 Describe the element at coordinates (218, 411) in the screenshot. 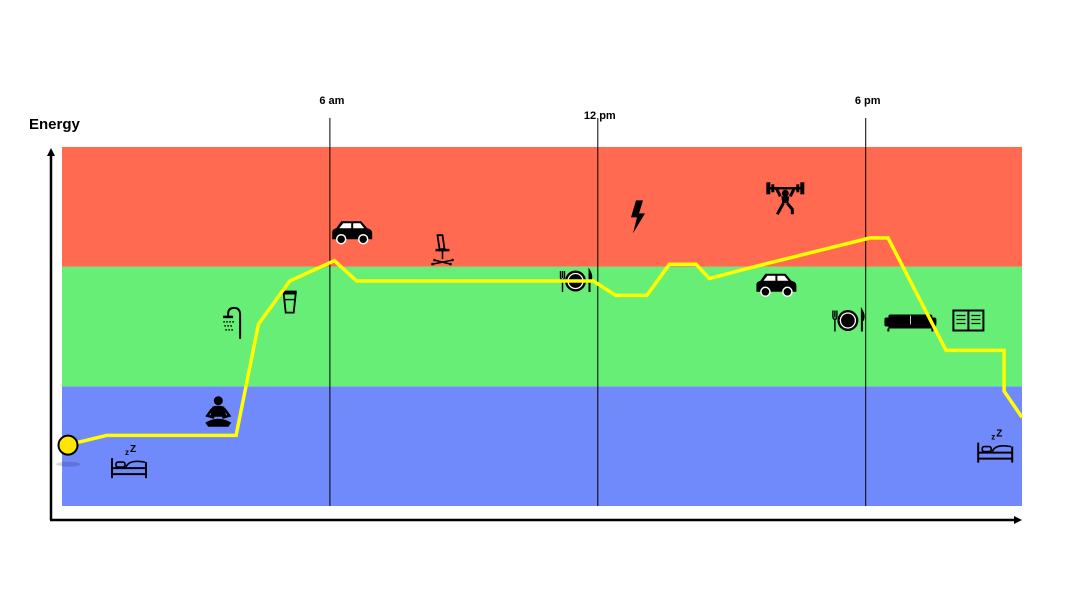

I see `meditate-icon` at that location.